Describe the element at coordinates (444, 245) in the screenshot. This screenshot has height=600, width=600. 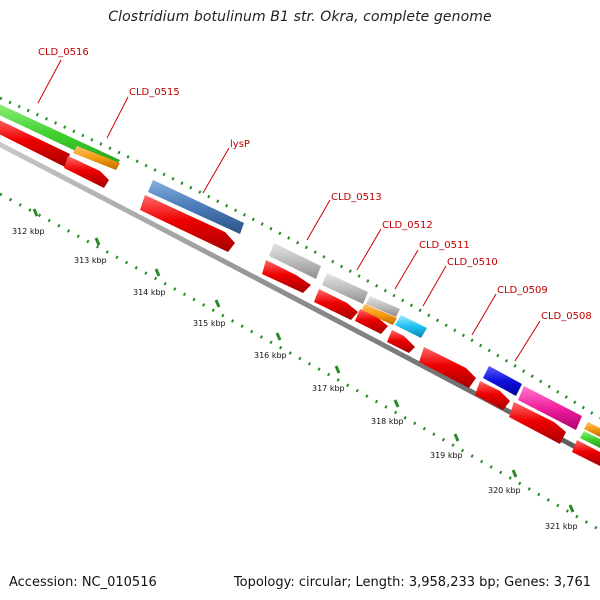
I see `gene-label-cld0511: CLD_0511` at that location.